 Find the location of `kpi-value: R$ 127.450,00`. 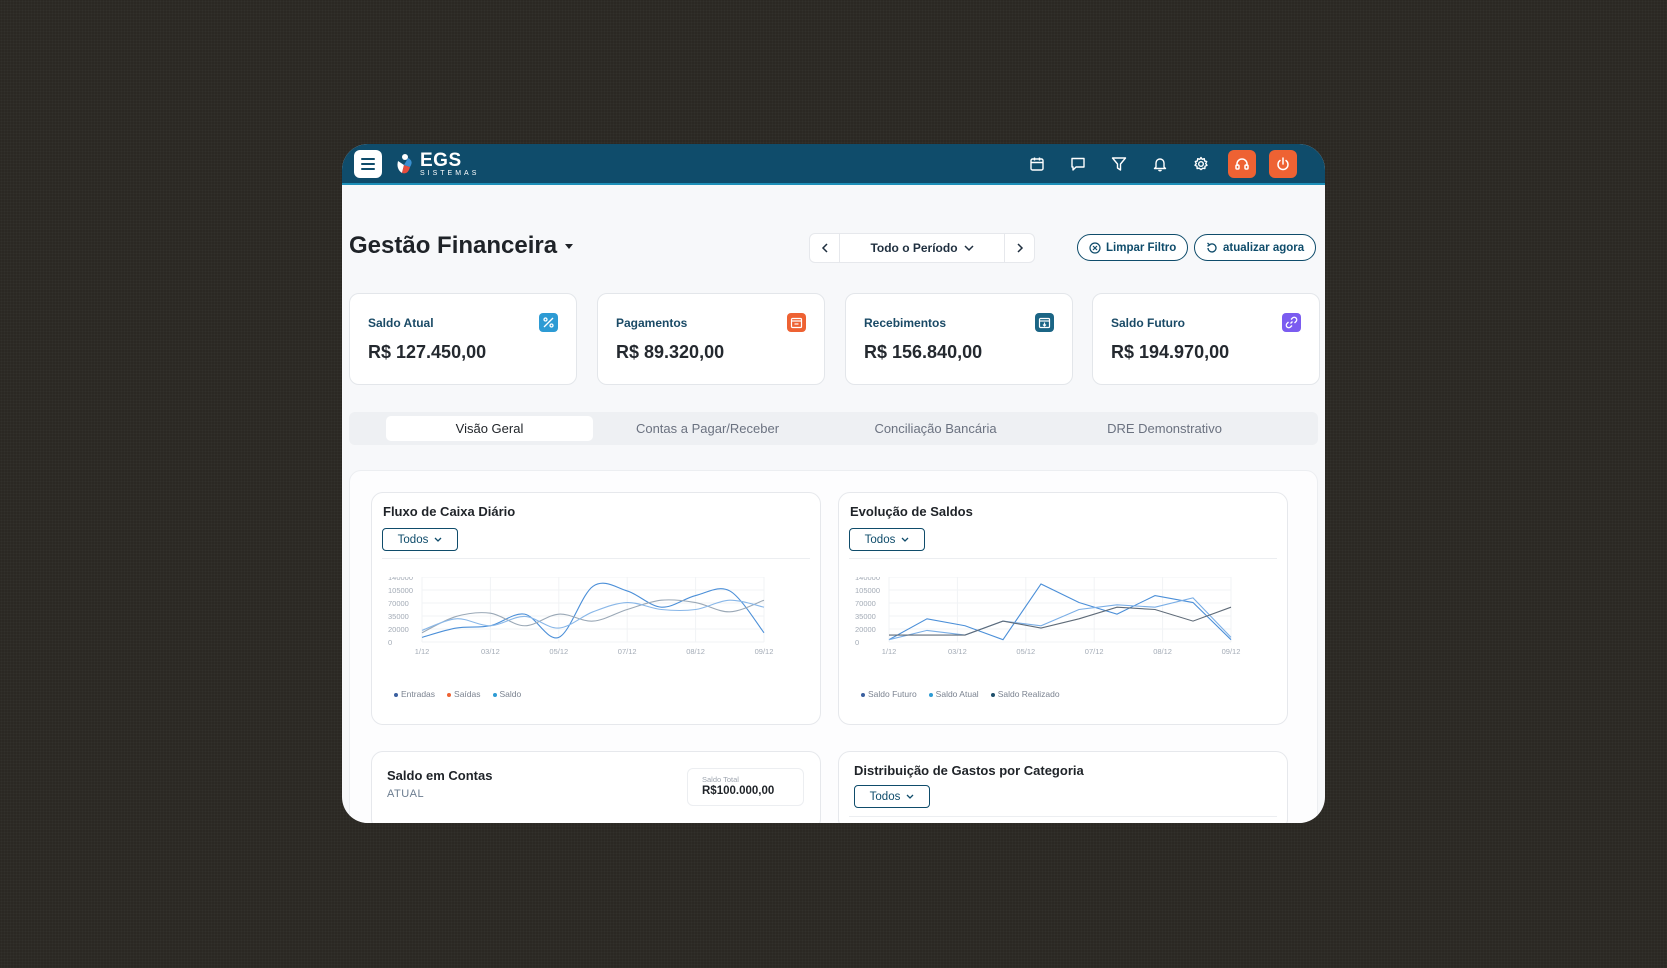

kpi-value: R$ 127.450,00 is located at coordinates (427, 352).